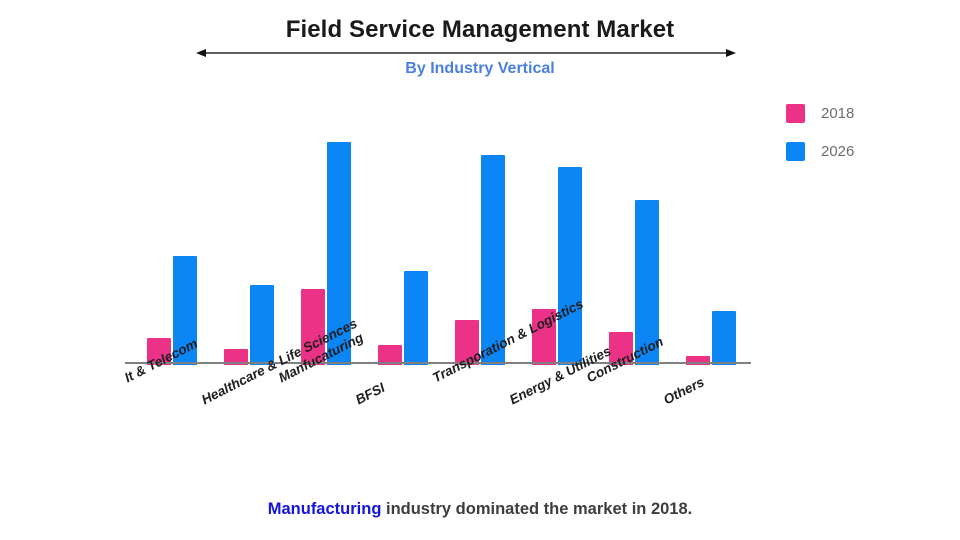  I want to click on bar-2026-manfucaturing, so click(339, 253).